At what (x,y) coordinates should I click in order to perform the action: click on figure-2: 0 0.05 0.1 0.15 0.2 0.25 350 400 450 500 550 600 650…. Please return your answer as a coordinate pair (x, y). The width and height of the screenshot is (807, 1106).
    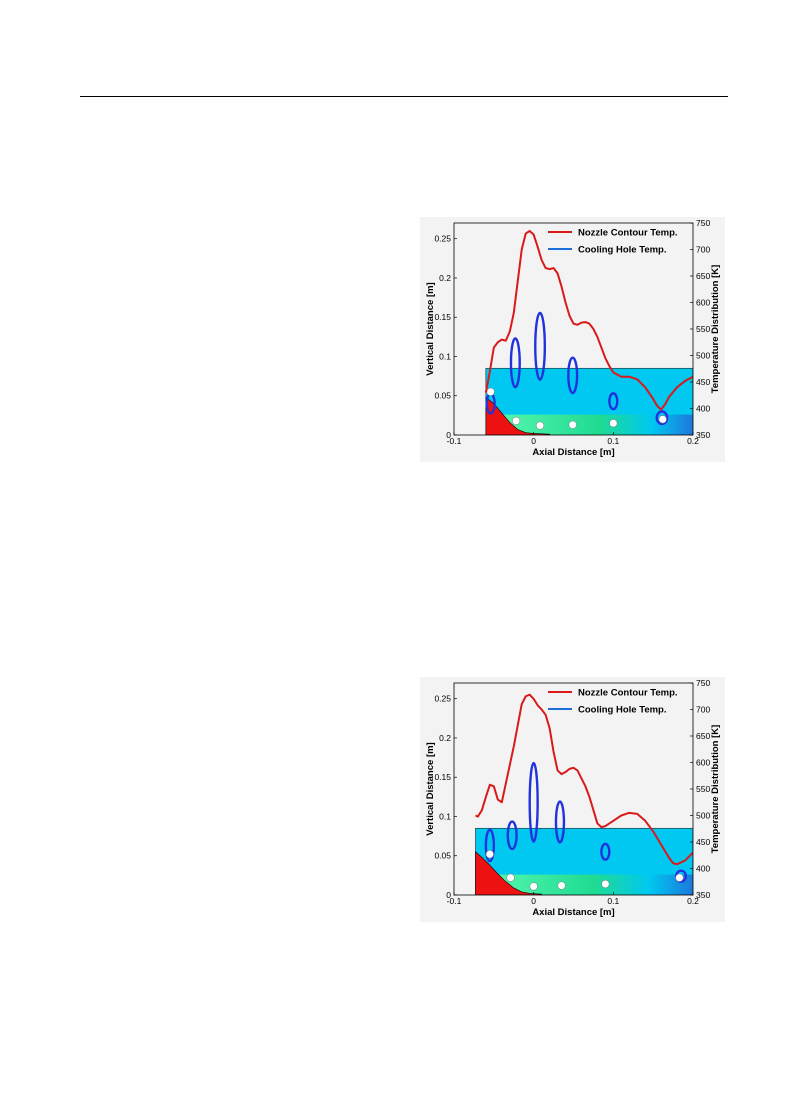
    Looking at the image, I should click on (572, 799).